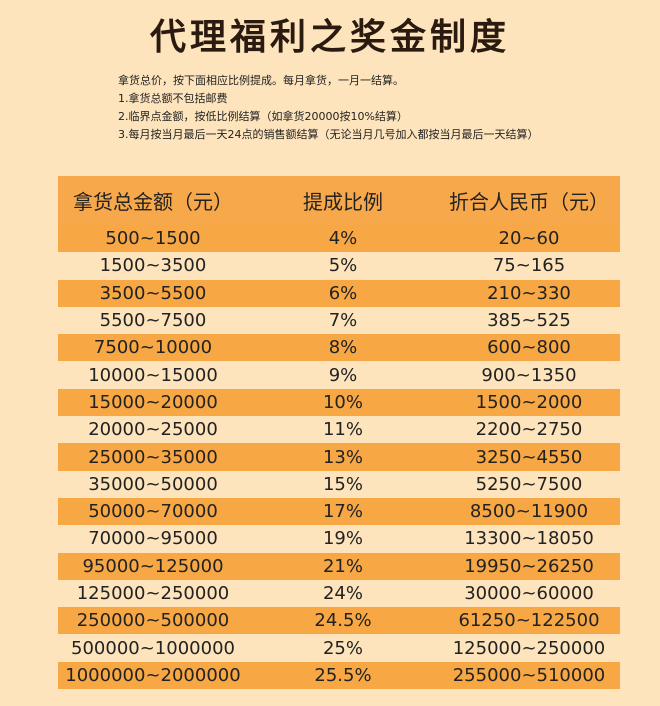 The width and height of the screenshot is (660, 706). What do you see at coordinates (343, 202) in the screenshot?
I see `column-header: 提成比例` at bounding box center [343, 202].